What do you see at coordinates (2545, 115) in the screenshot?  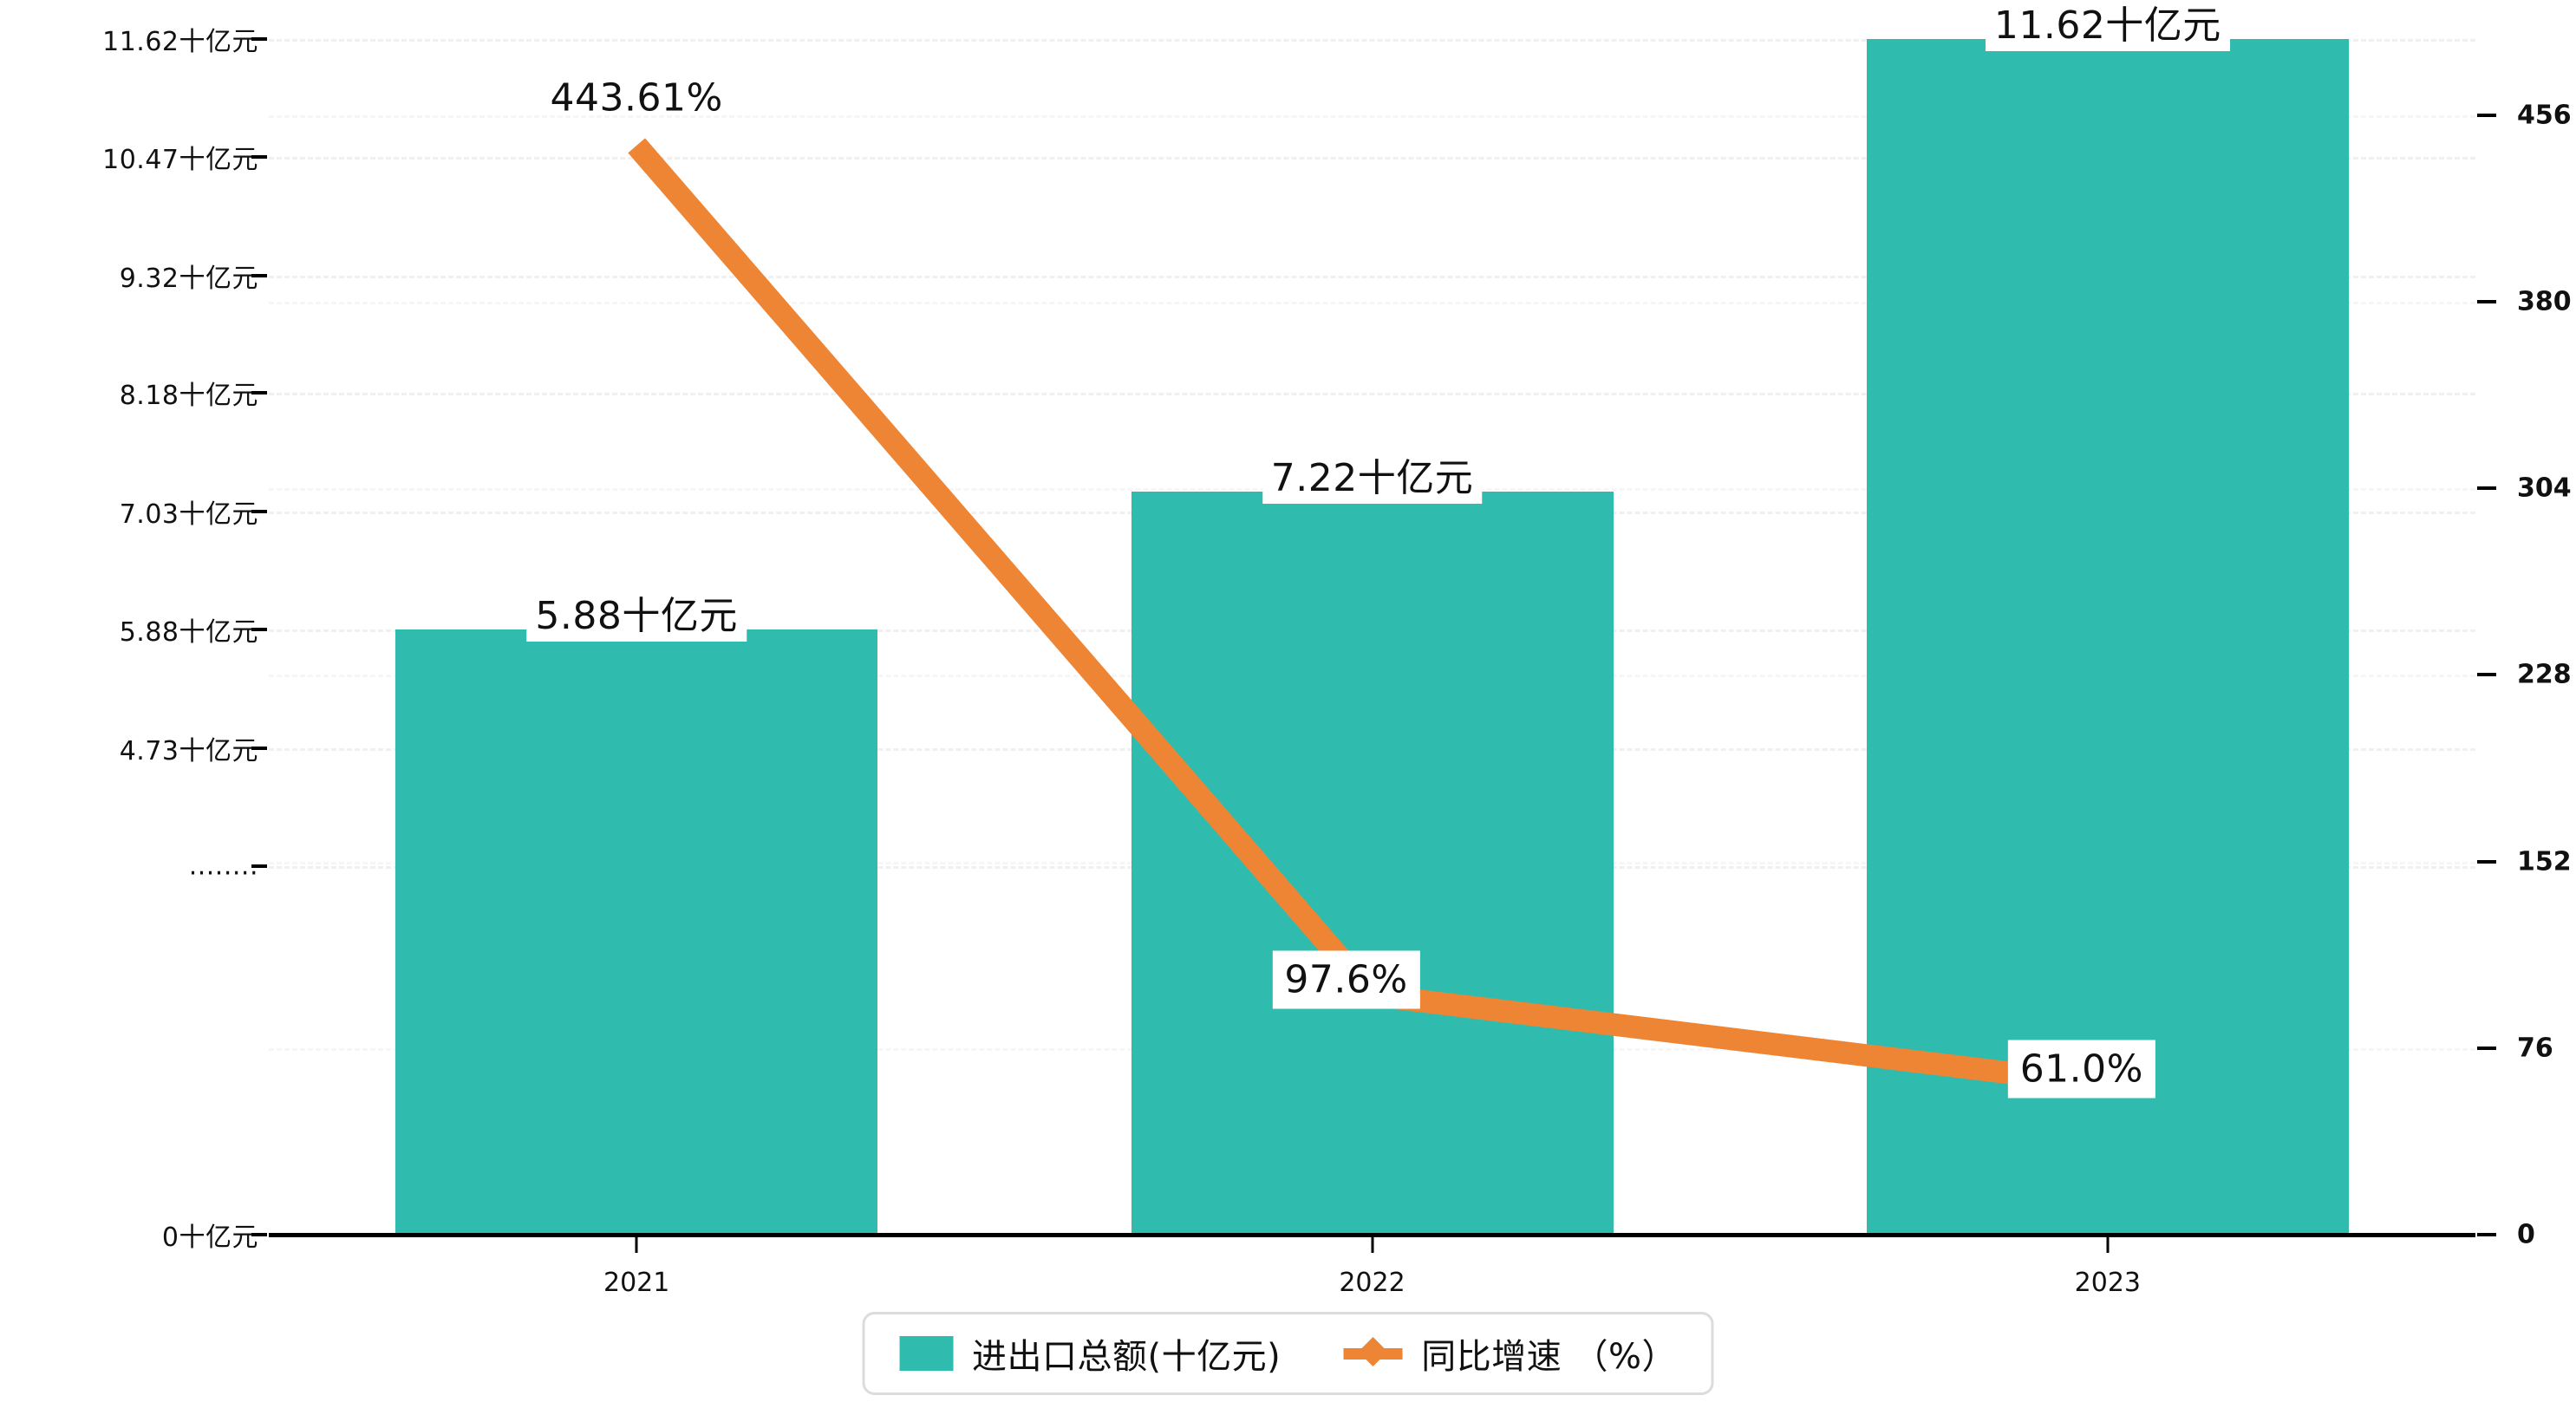 I see `right-y-tick-label: 456` at bounding box center [2545, 115].